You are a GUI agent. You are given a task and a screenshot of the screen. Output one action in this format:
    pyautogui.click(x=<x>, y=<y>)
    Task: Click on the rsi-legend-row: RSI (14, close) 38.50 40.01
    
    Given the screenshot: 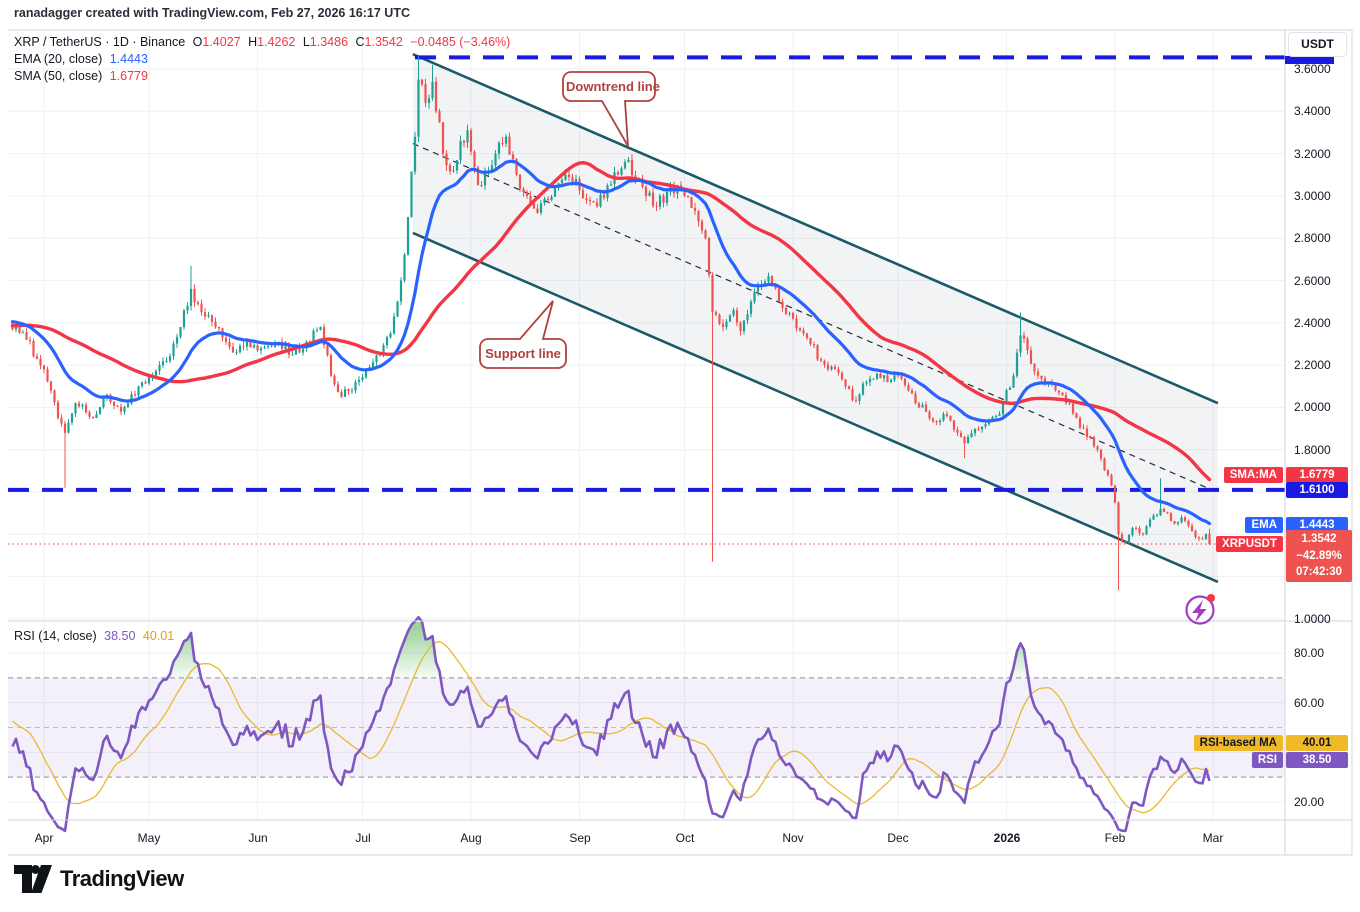 What is the action you would take?
    pyautogui.click(x=94, y=636)
    